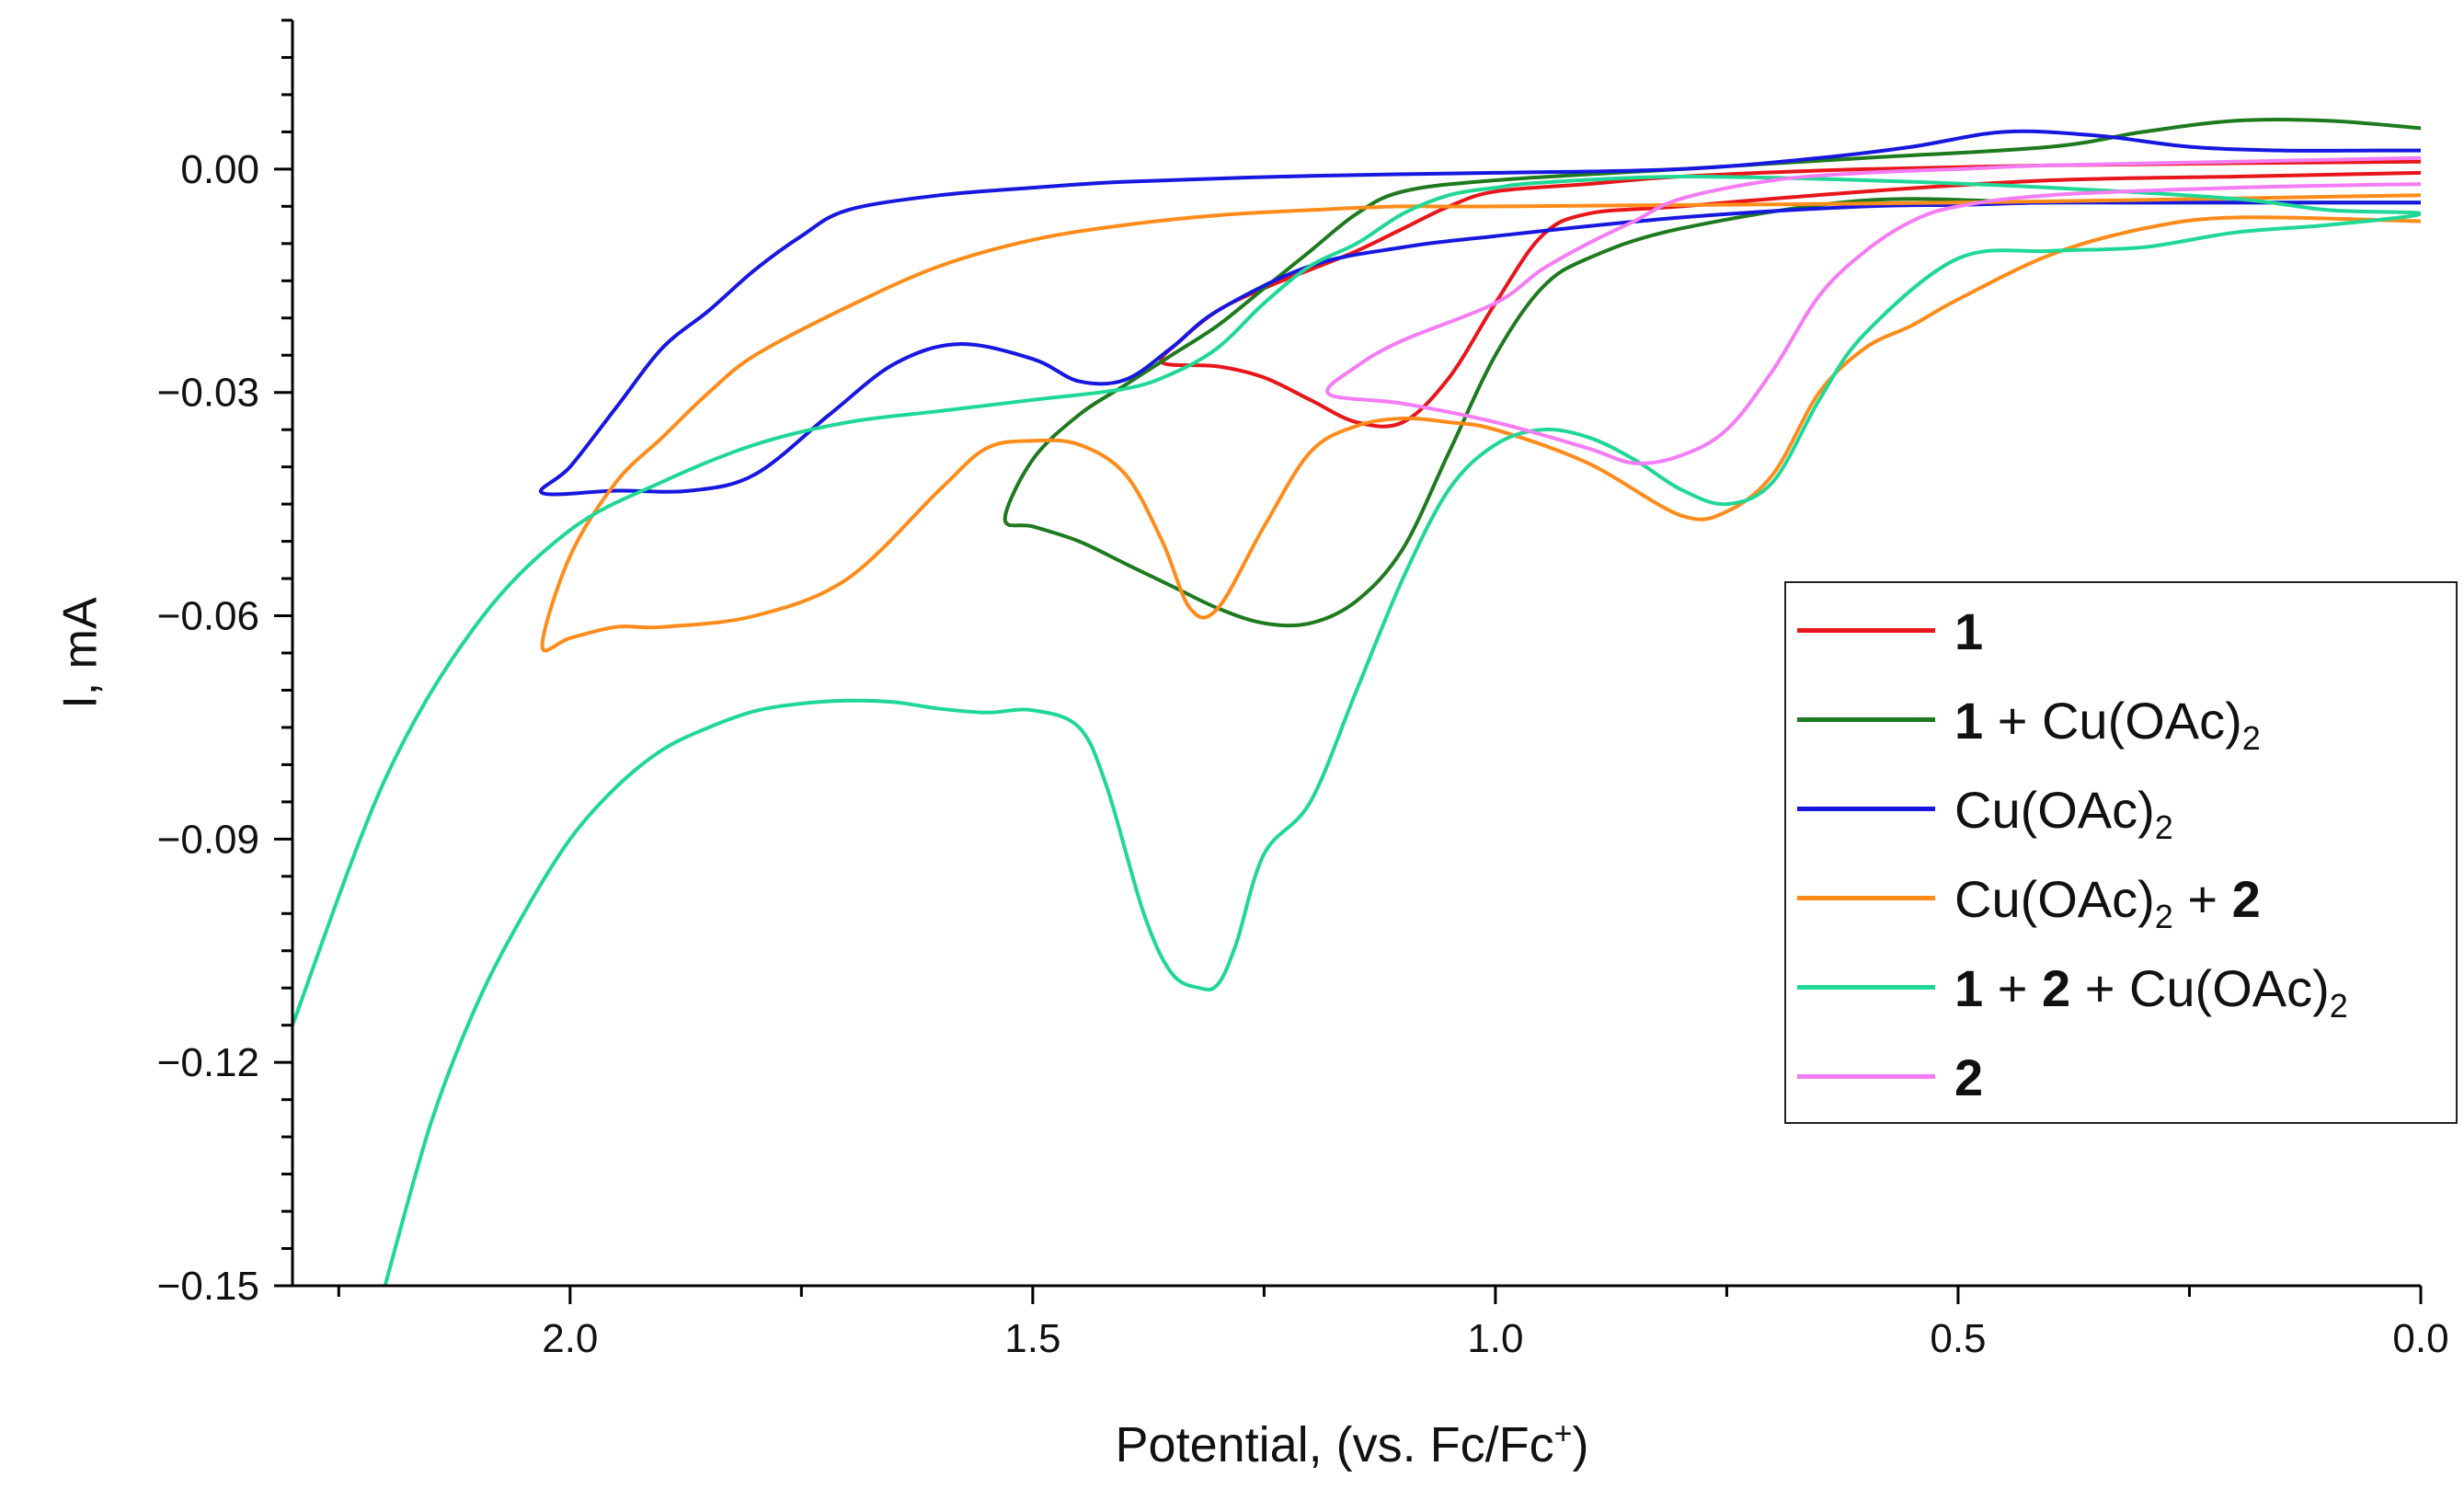  What do you see at coordinates (1495, 1338) in the screenshot?
I see `x-tick-label: 1.0` at bounding box center [1495, 1338].